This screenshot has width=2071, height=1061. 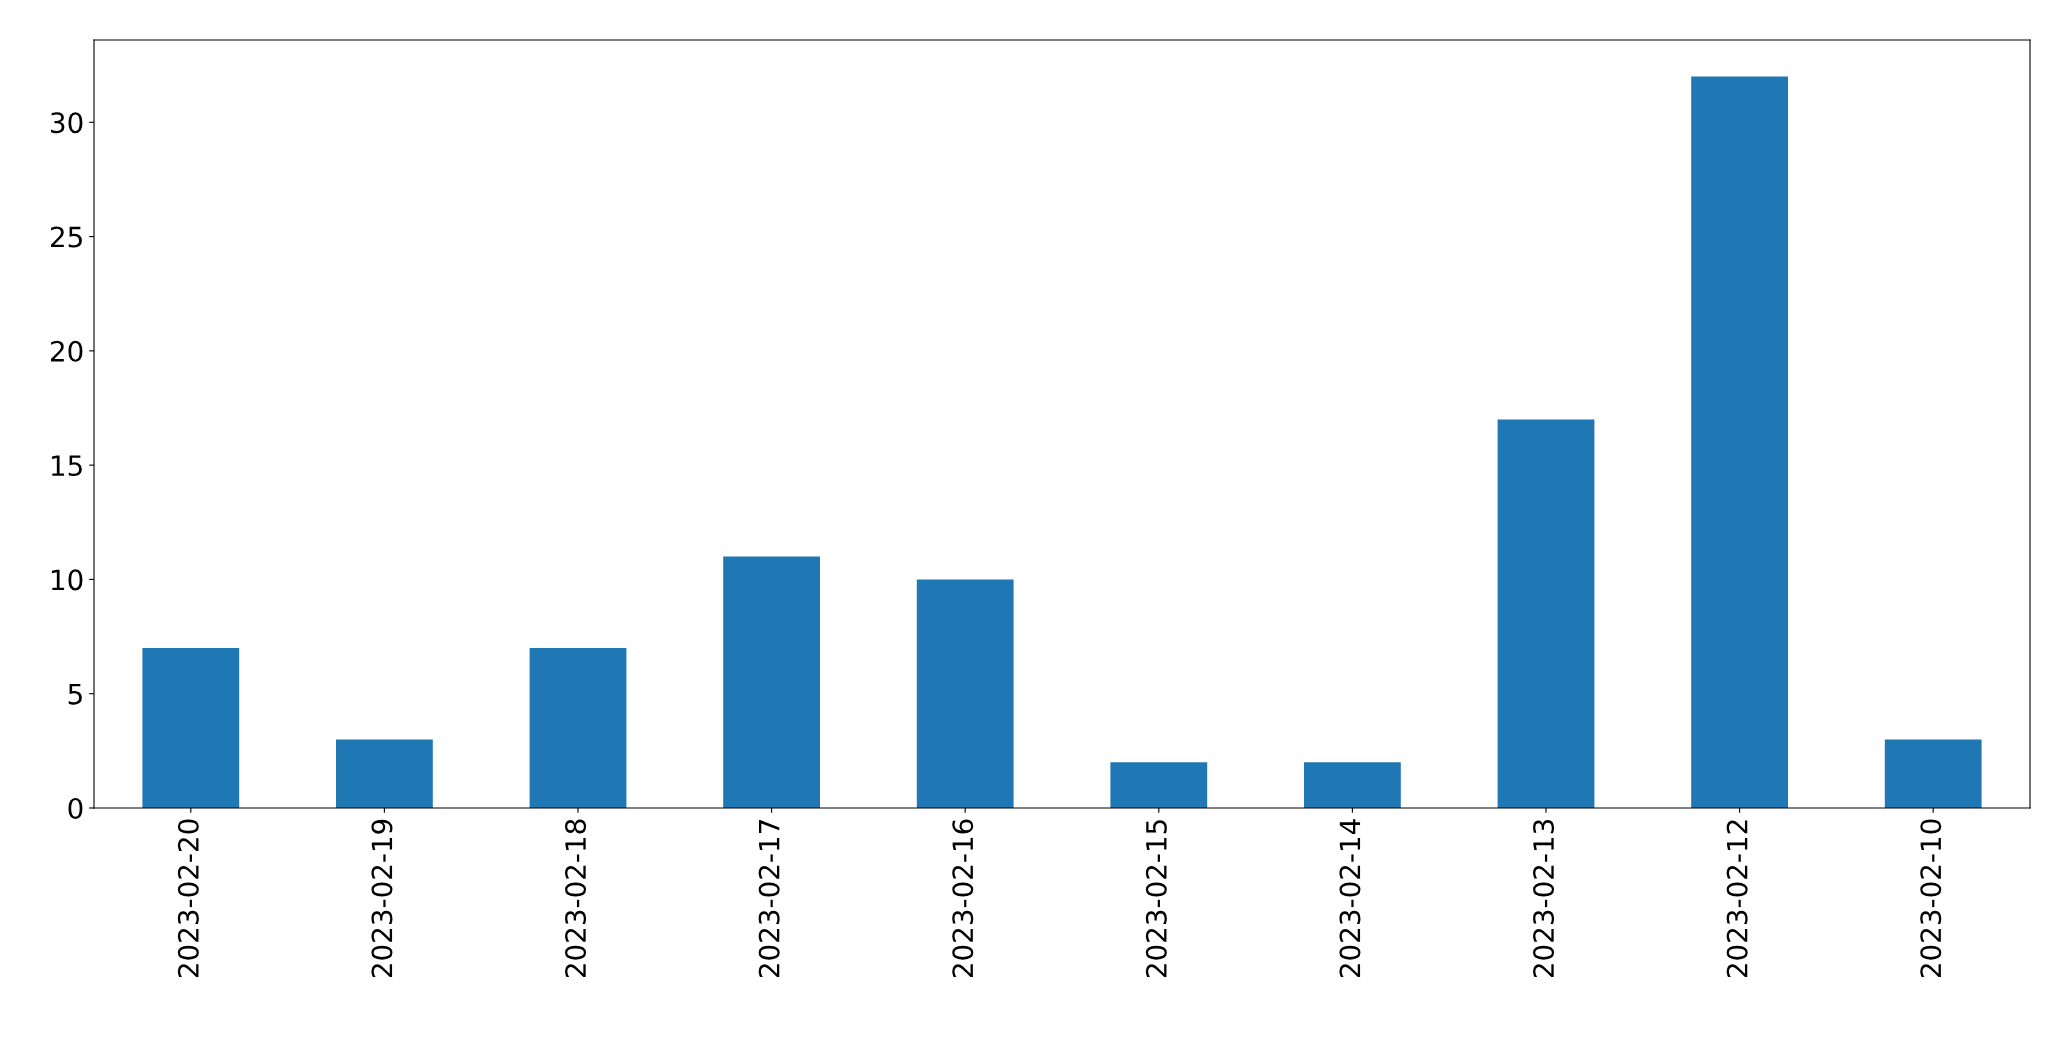 I want to click on x-tick-label: 2023-02-19, so click(x=382, y=898).